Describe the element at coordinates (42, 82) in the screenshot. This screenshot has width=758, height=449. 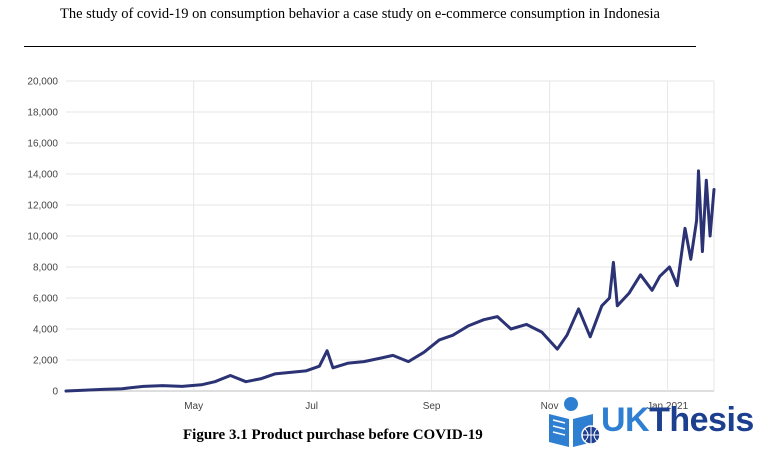
I see `y-tick-label: 20,000` at that location.